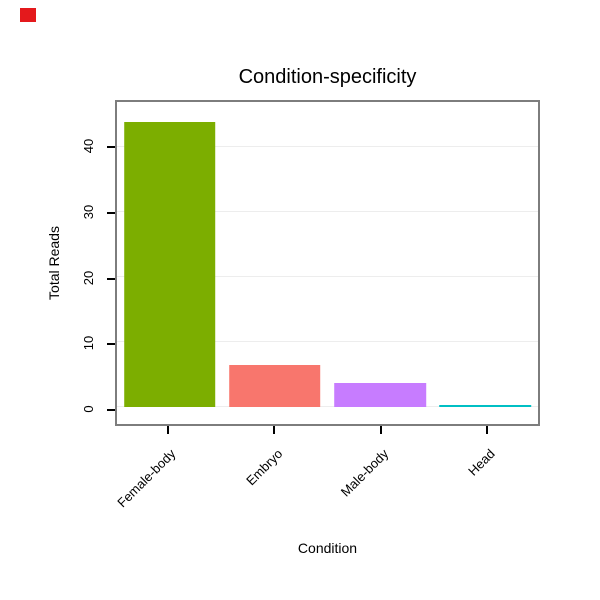  What do you see at coordinates (364, 473) in the screenshot?
I see `x-tick-label: Male-body` at bounding box center [364, 473].